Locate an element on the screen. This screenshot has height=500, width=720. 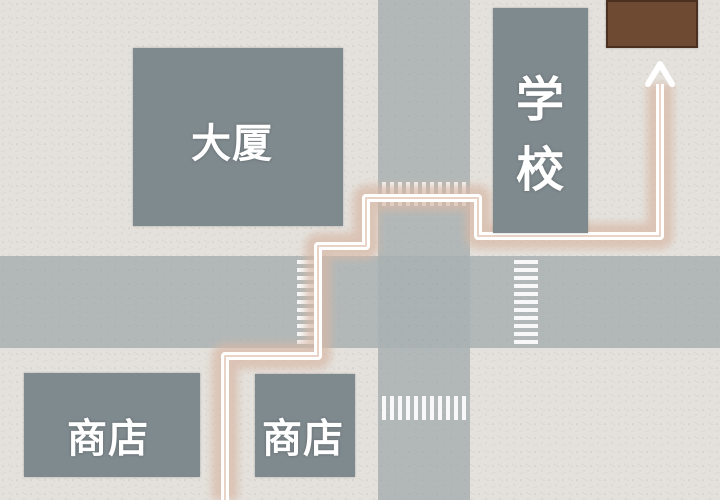
building-school: 学 校 is located at coordinates (540, 120).